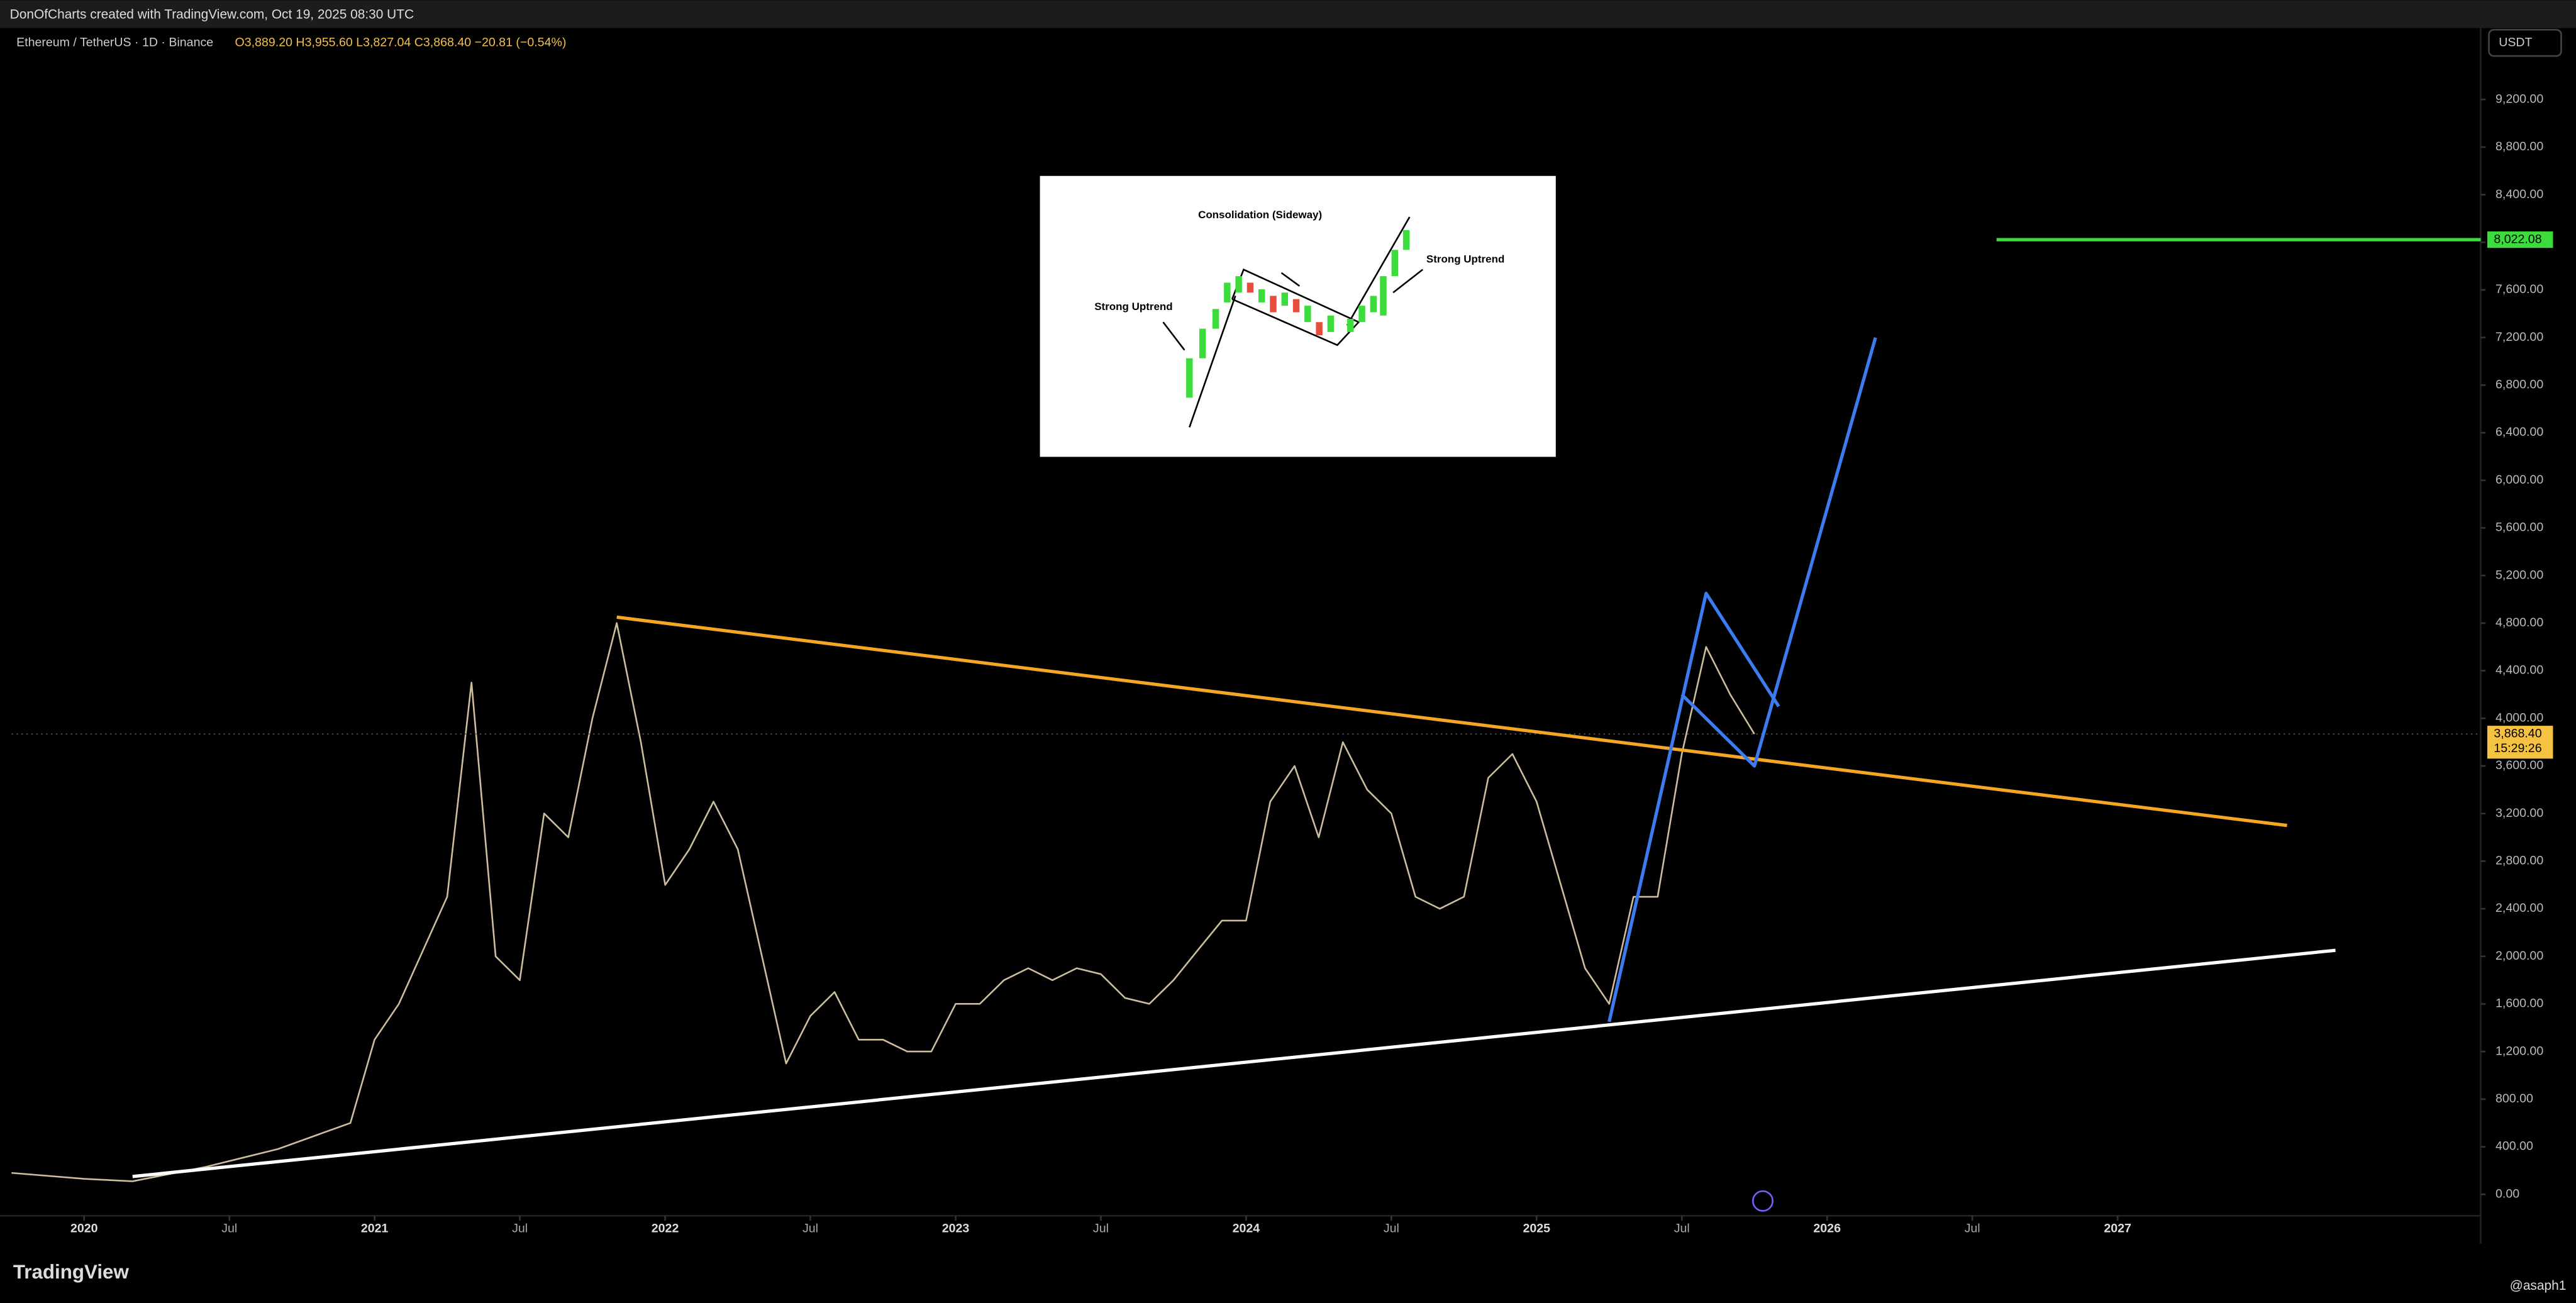  I want to click on drawing-label-bg, so click(2520, 239).